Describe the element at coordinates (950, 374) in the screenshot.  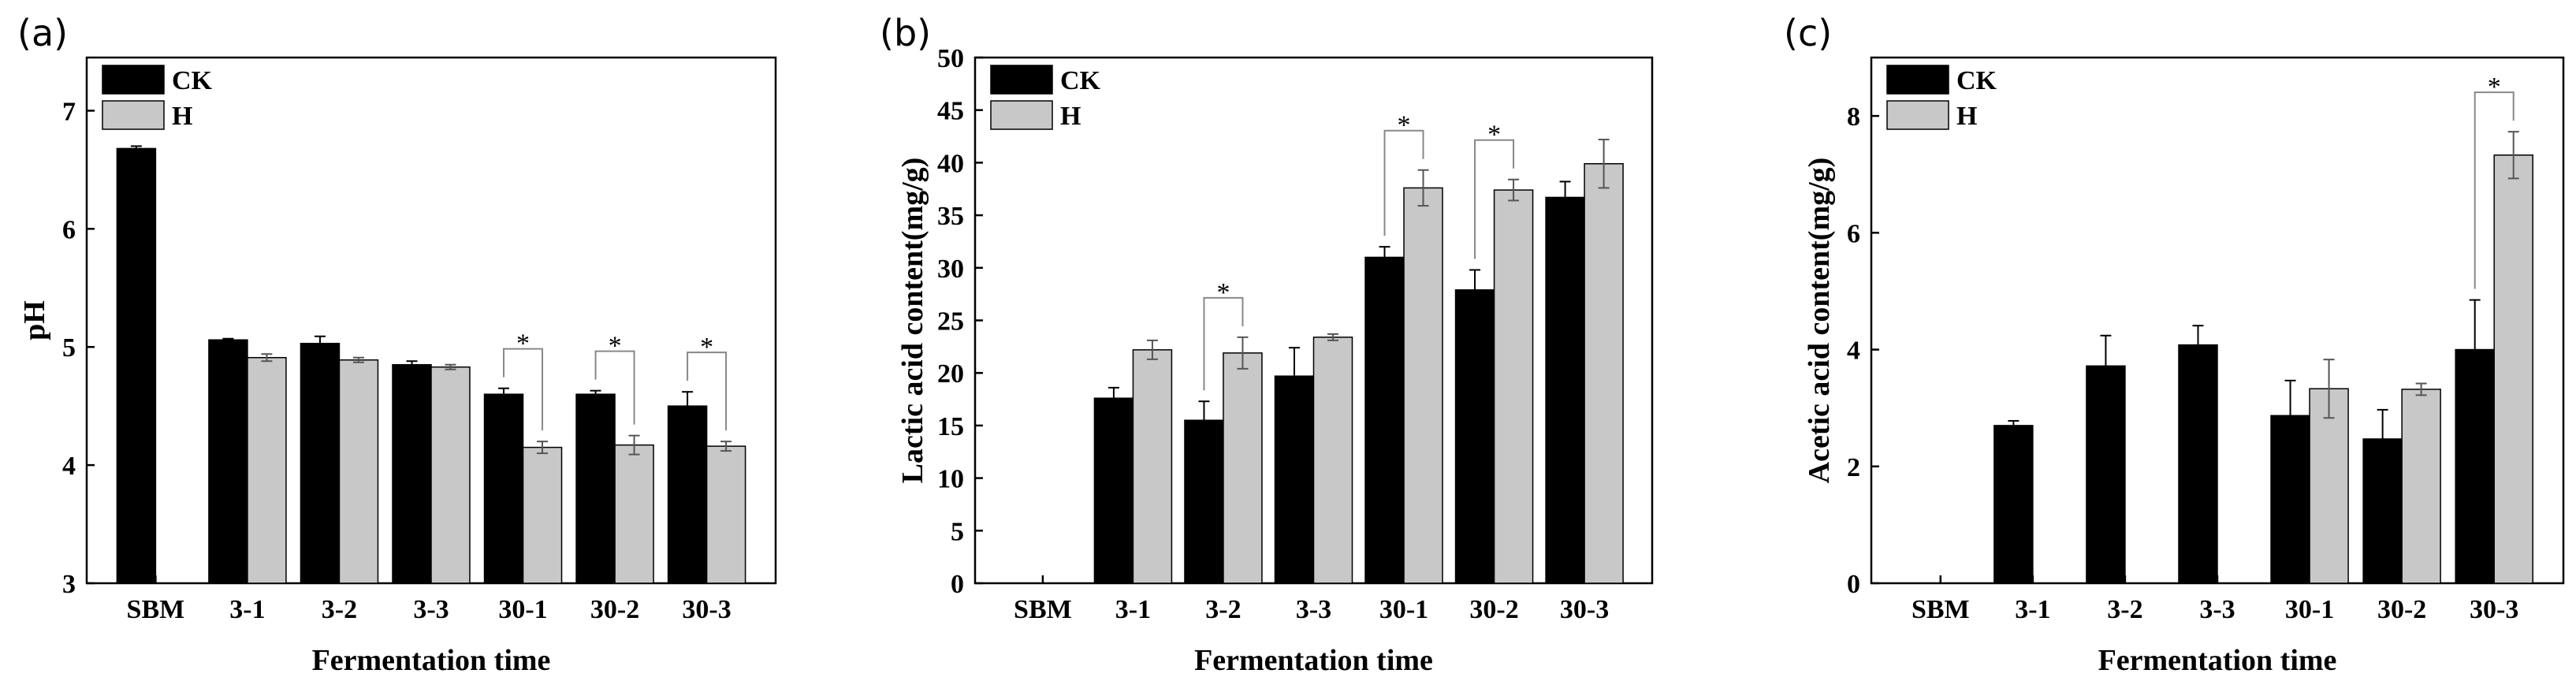
I see `y-tick-label: 20` at that location.